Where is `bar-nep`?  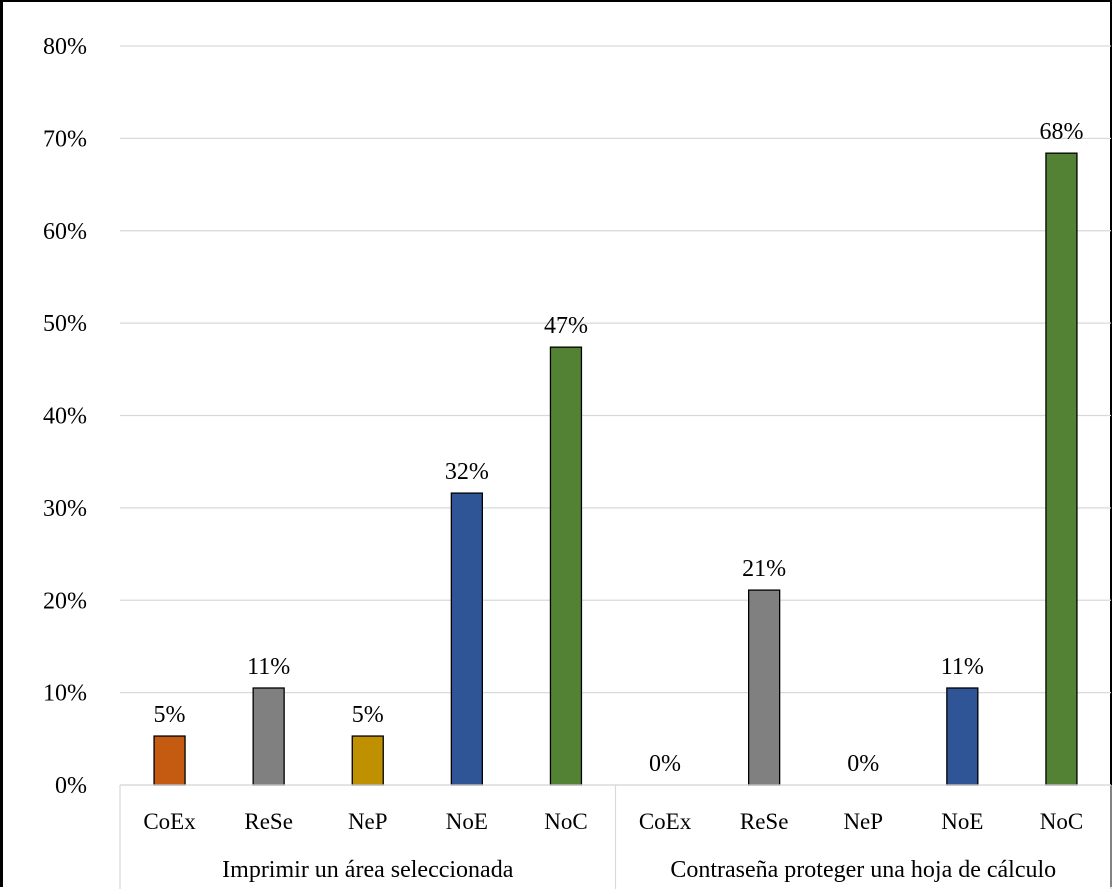 bar-nep is located at coordinates (367, 760).